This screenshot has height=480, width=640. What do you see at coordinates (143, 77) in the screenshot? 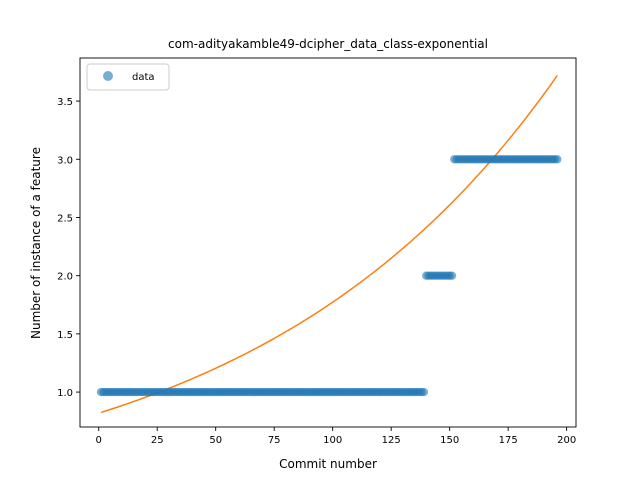
I see `legend-label-data: data` at bounding box center [143, 77].